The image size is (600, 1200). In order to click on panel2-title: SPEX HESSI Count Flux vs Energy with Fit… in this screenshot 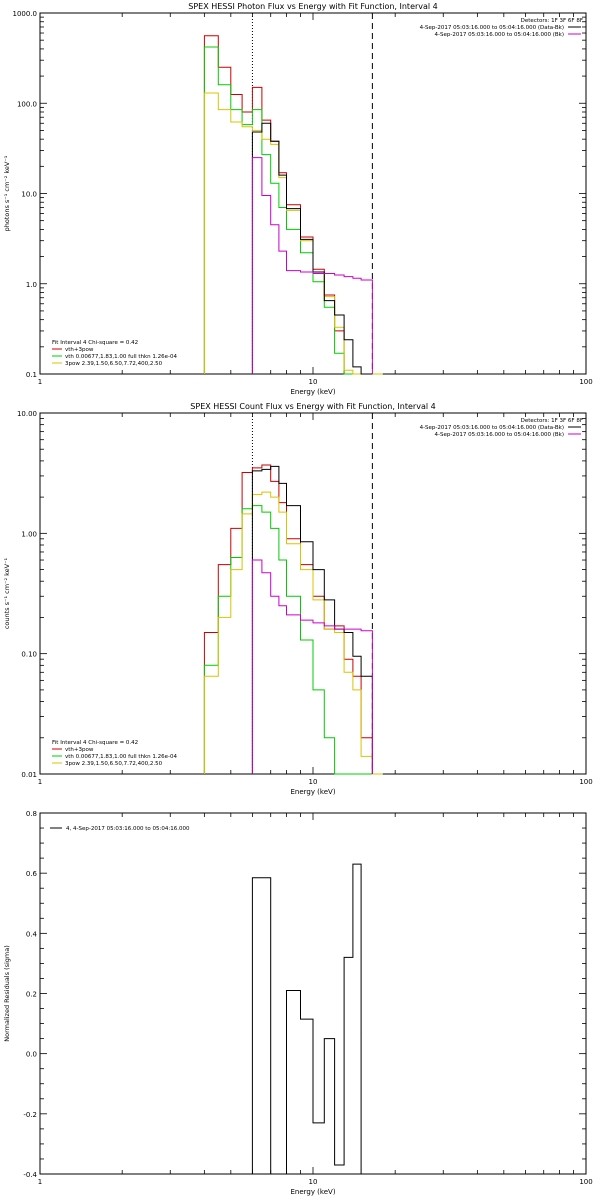, I will do `click(312, 406)`.